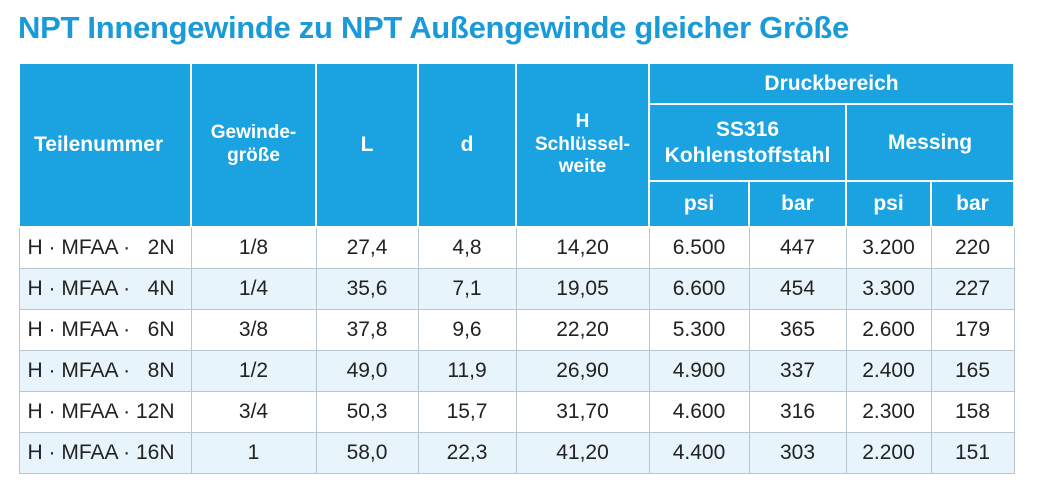 This screenshot has height=498, width=1044. What do you see at coordinates (105, 247) in the screenshot?
I see `table-cell: H · MFAA · 2N` at bounding box center [105, 247].